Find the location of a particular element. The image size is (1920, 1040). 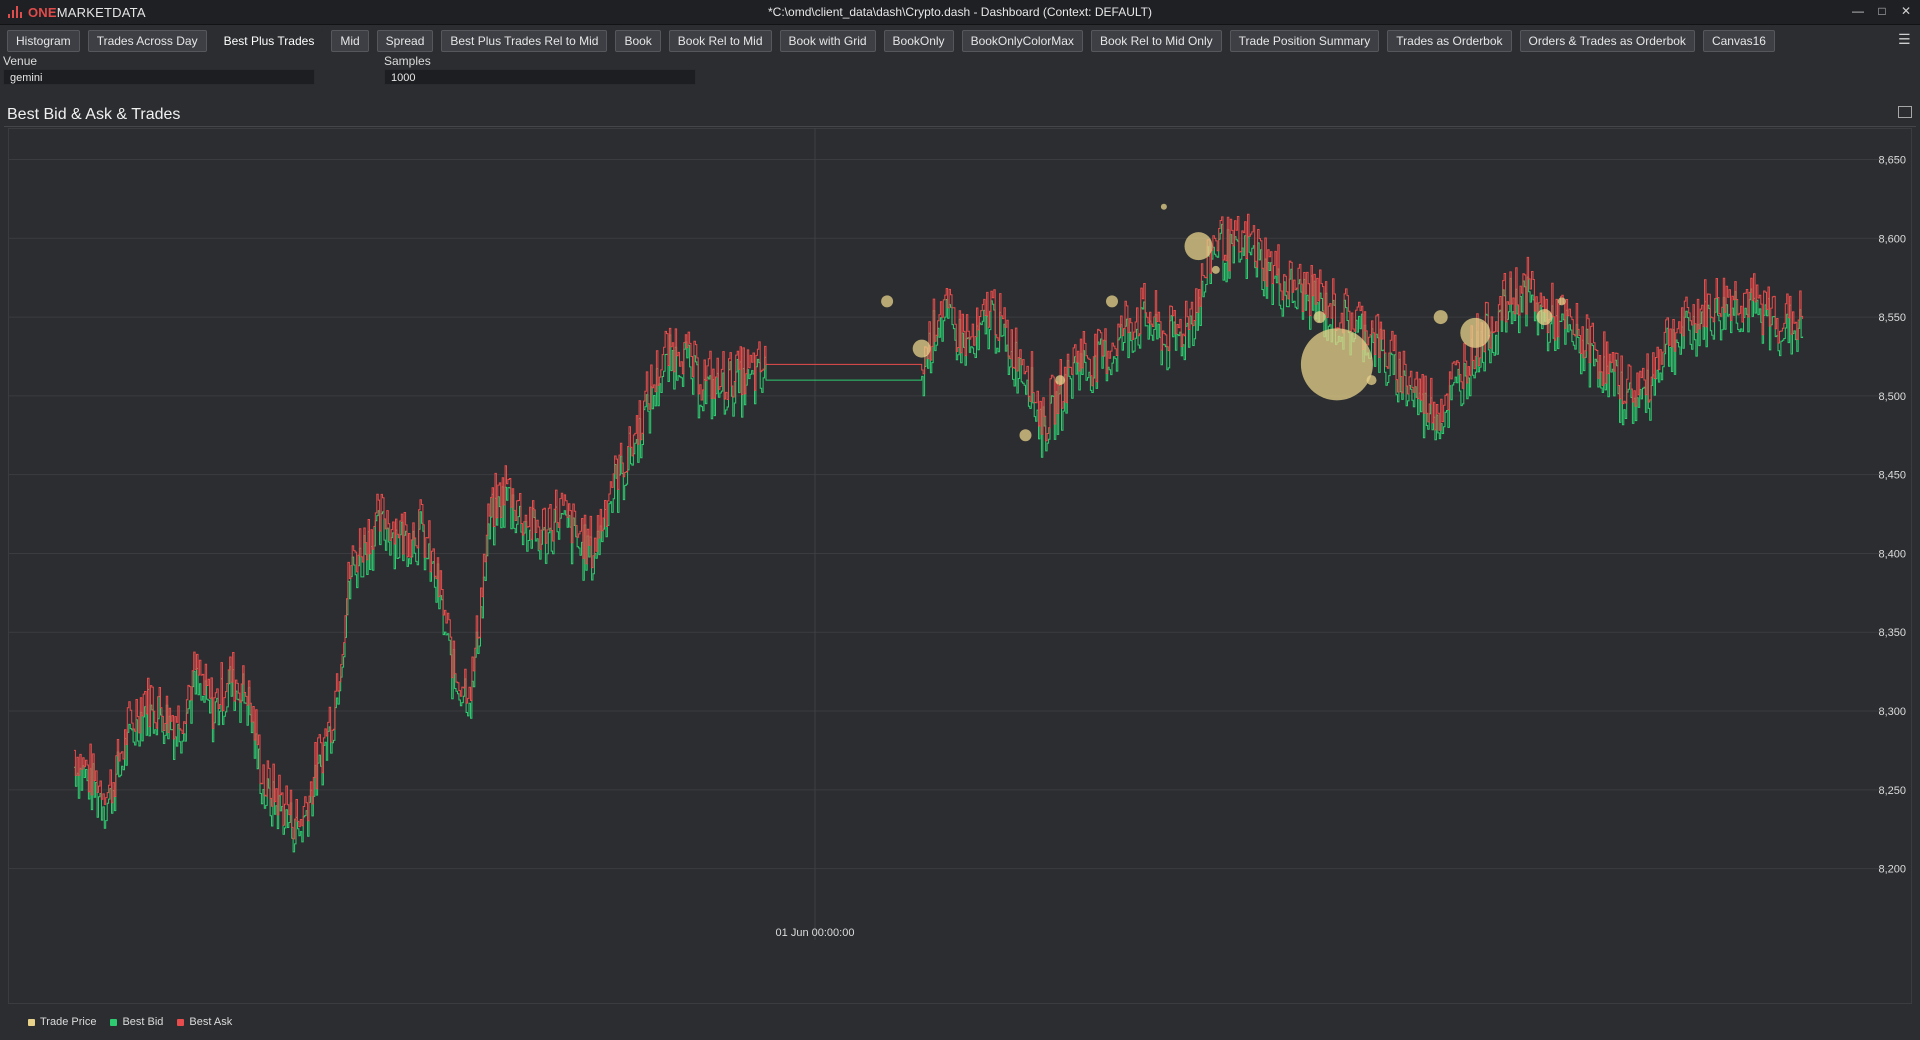

tab-histogram: Histogram is located at coordinates (43, 41).